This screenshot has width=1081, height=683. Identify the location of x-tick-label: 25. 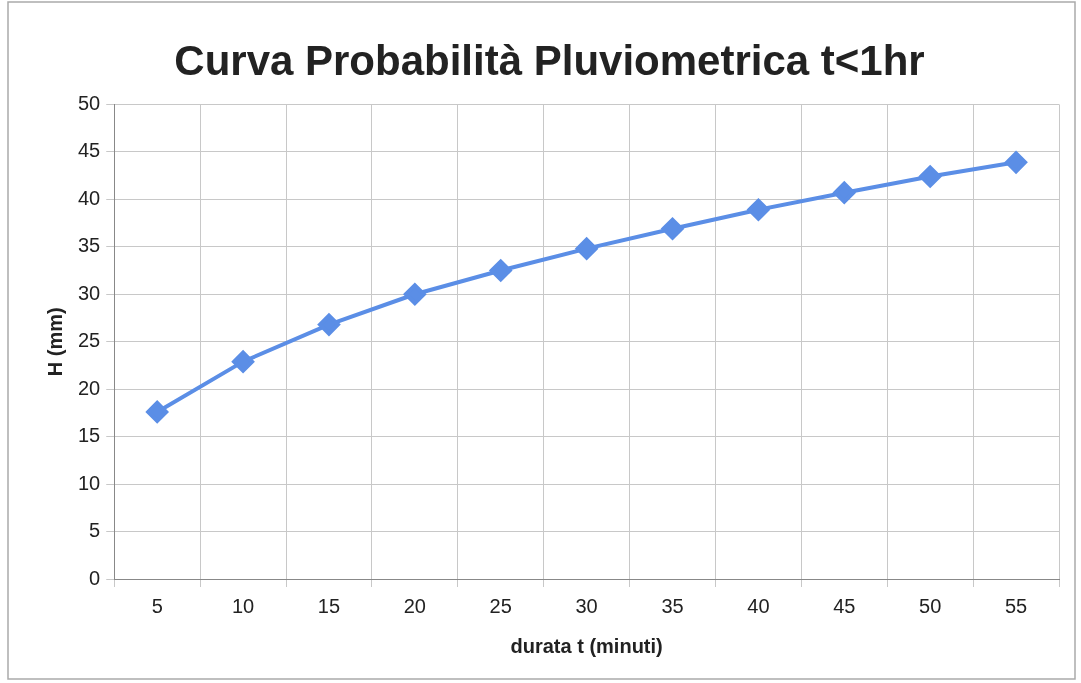
(500, 605).